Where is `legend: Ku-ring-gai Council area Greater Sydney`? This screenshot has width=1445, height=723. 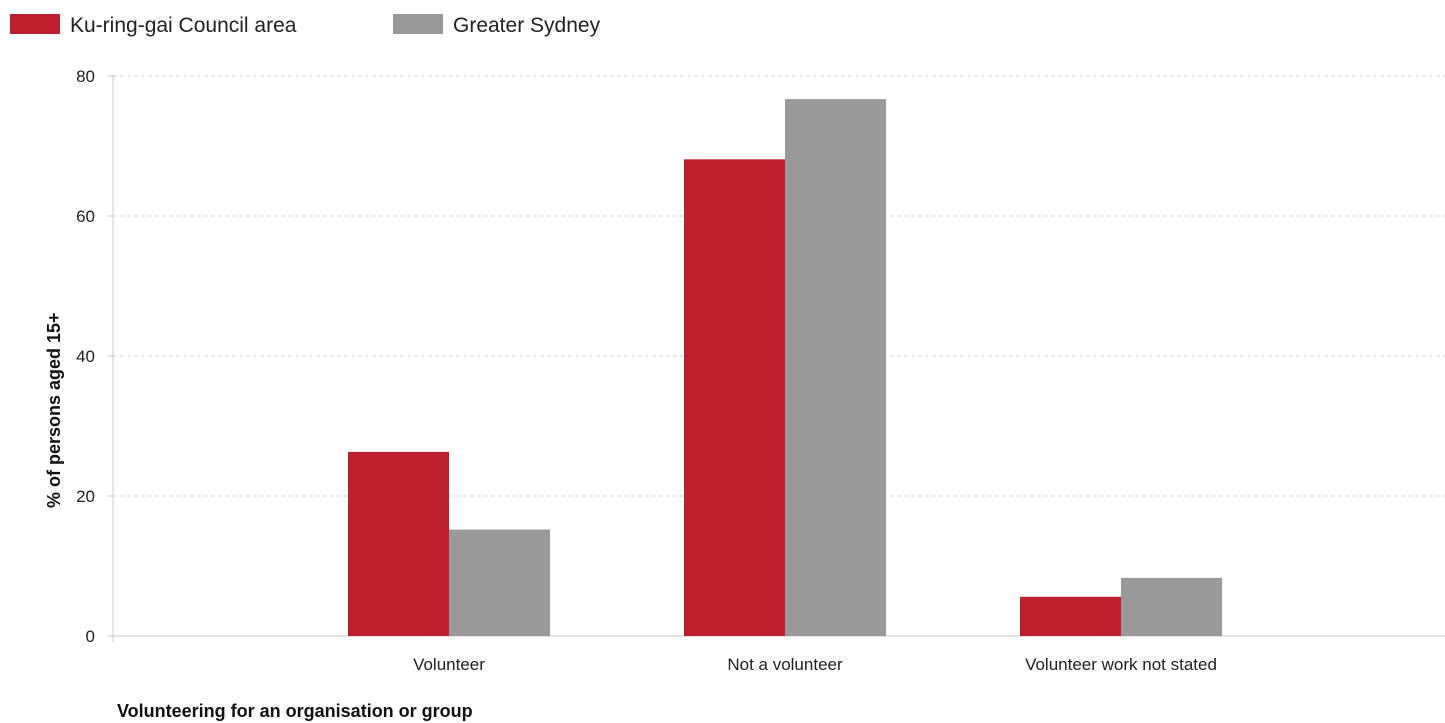
legend: Ku-ring-gai Council area Greater Sydney is located at coordinates (305, 25).